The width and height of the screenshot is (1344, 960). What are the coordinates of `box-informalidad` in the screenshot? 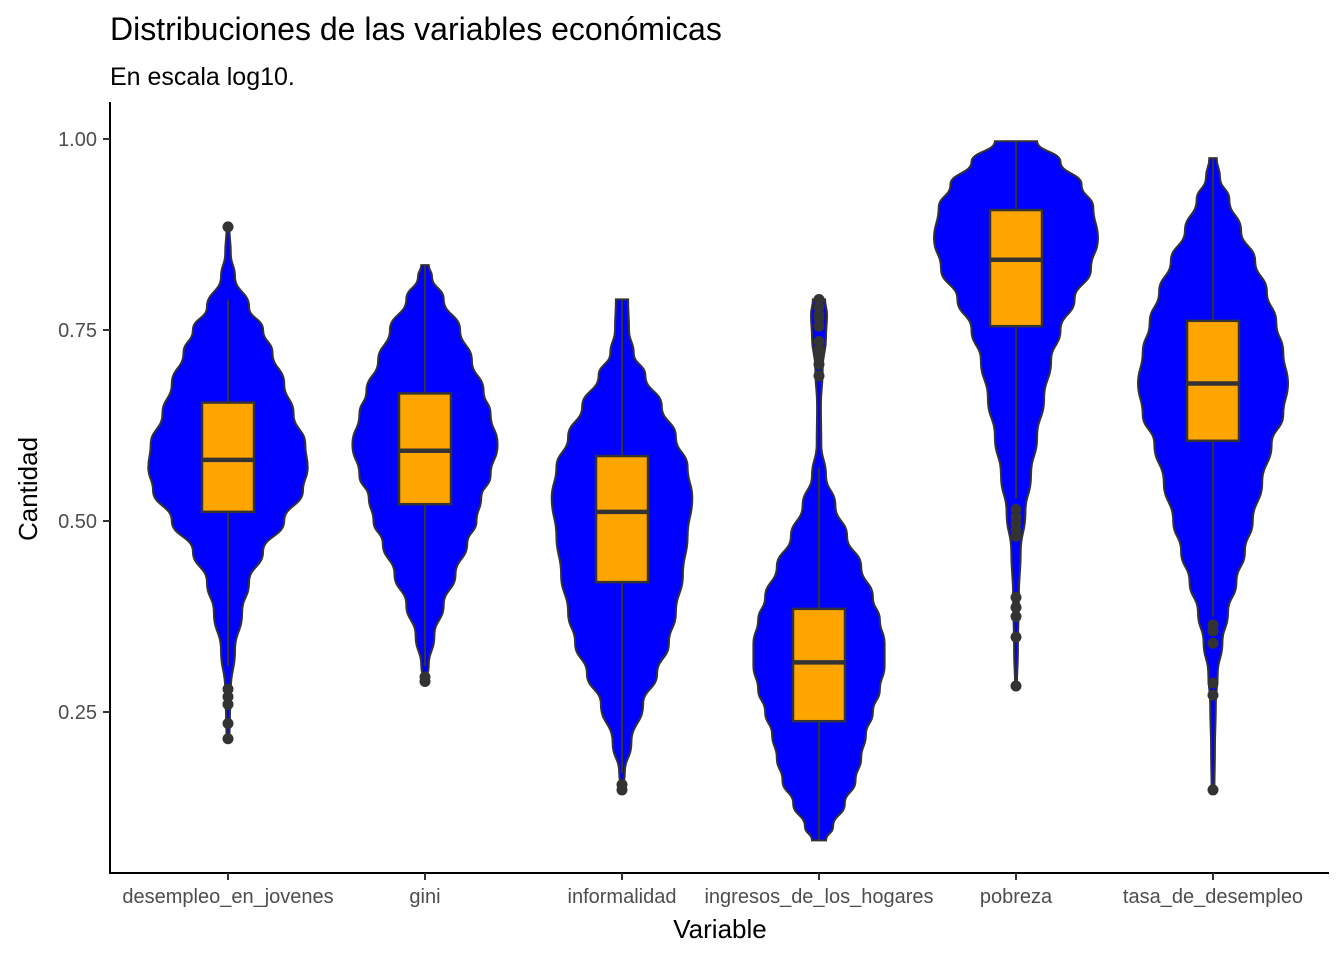 It's located at (622, 519).